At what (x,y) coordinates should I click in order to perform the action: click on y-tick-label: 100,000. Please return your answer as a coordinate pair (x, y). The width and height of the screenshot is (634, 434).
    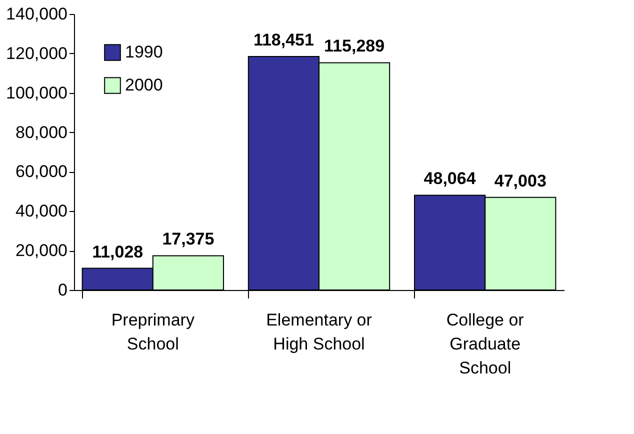
    Looking at the image, I should click on (37, 92).